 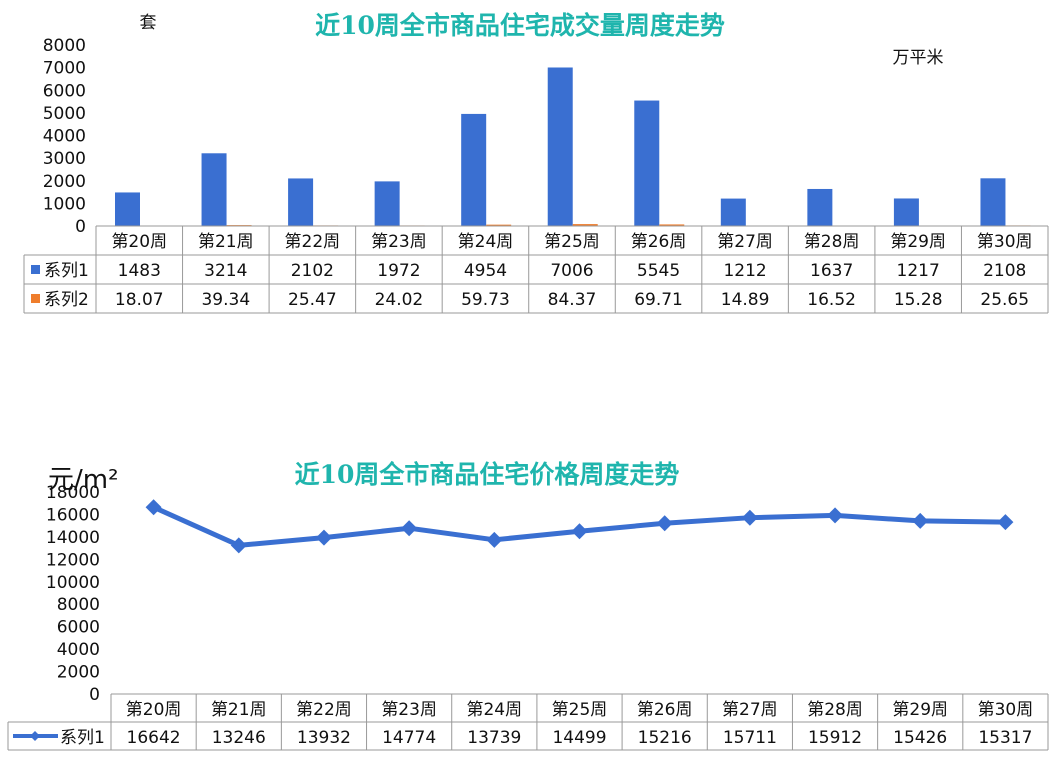 What do you see at coordinates (920, 738) in the screenshot?
I see `series1-data-cell: 15426` at bounding box center [920, 738].